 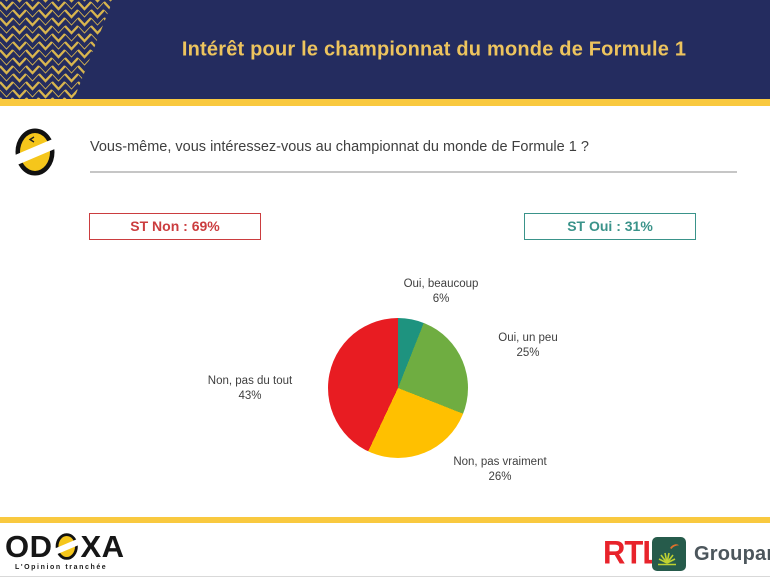 What do you see at coordinates (29, 546) in the screenshot?
I see `odoxa-wordmark-left: OD` at bounding box center [29, 546].